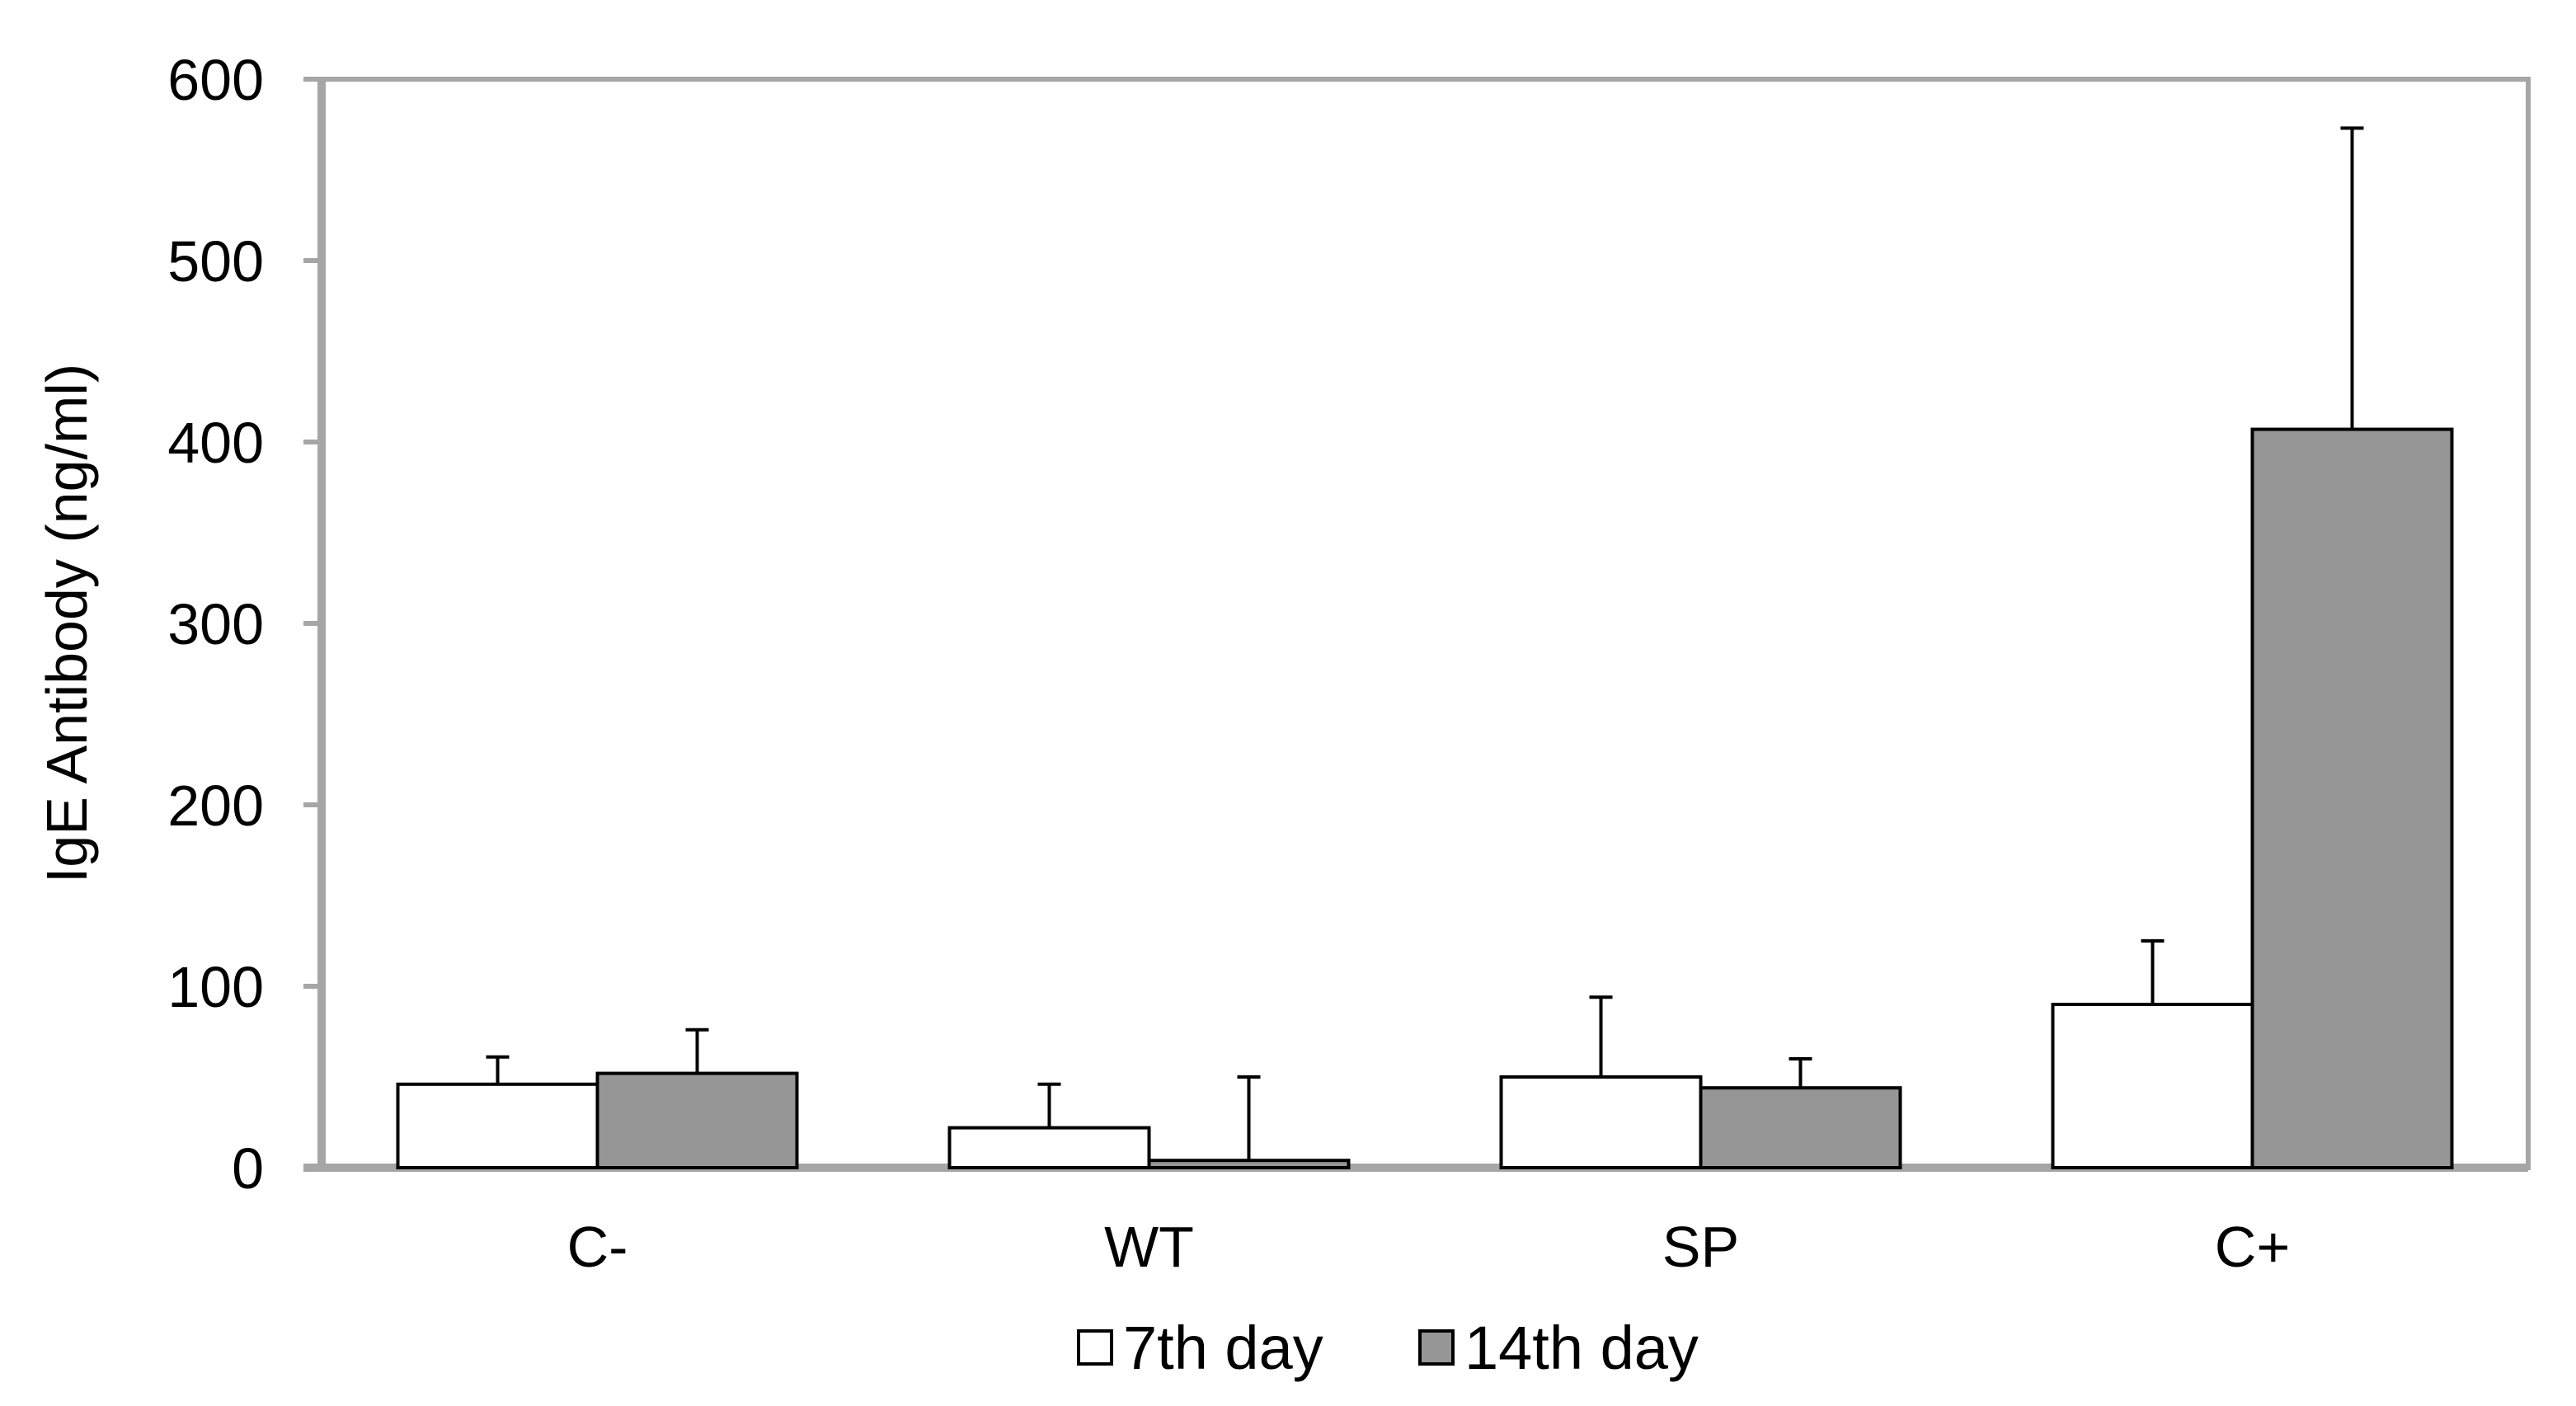 The width and height of the screenshot is (2576, 1406). I want to click on legend: 7th day 14th day, so click(1388, 1348).